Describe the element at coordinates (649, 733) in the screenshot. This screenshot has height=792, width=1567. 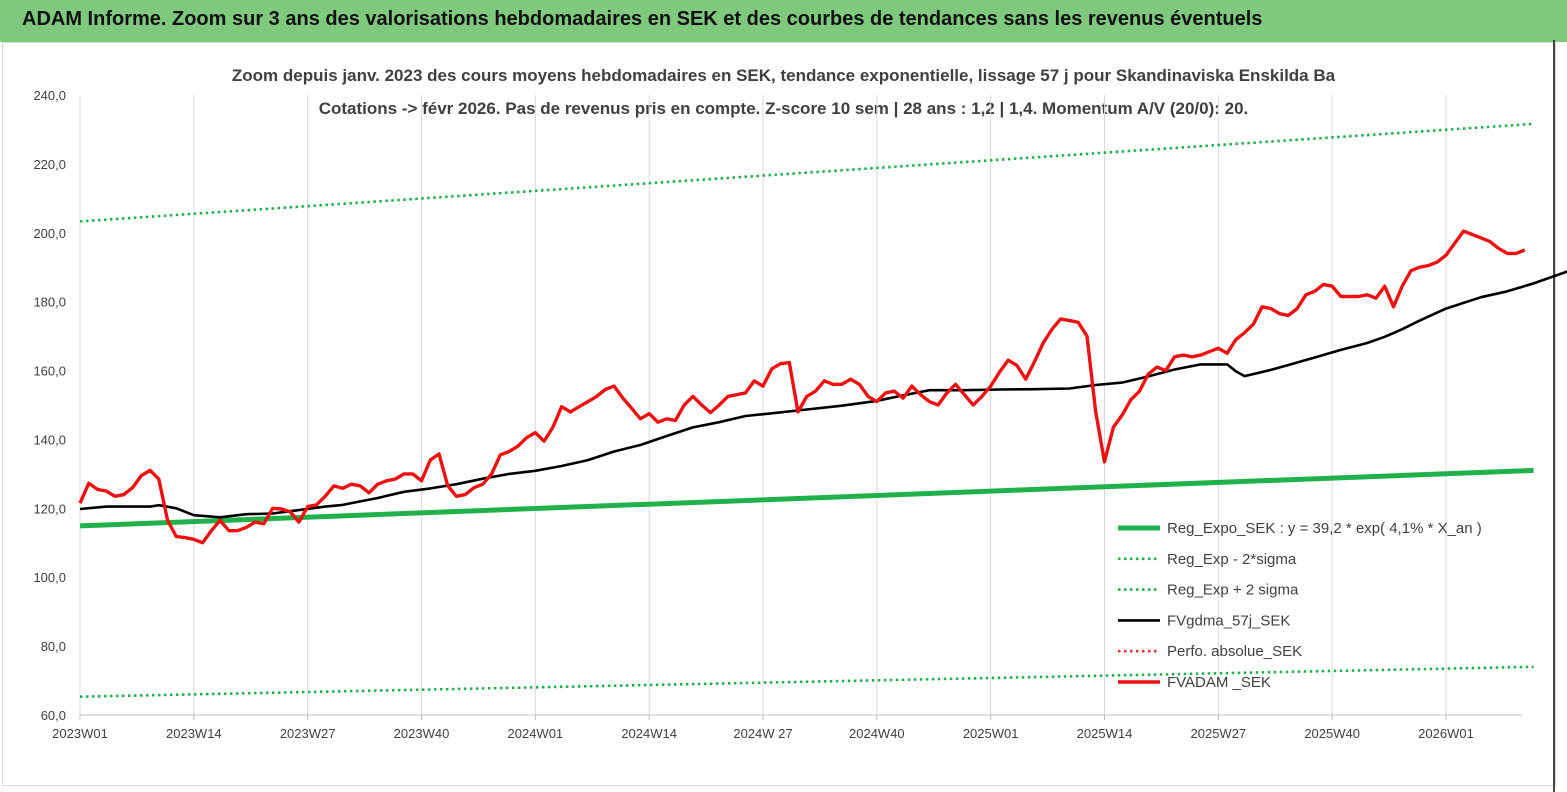
I see `x-tick-label: 2024W14` at that location.